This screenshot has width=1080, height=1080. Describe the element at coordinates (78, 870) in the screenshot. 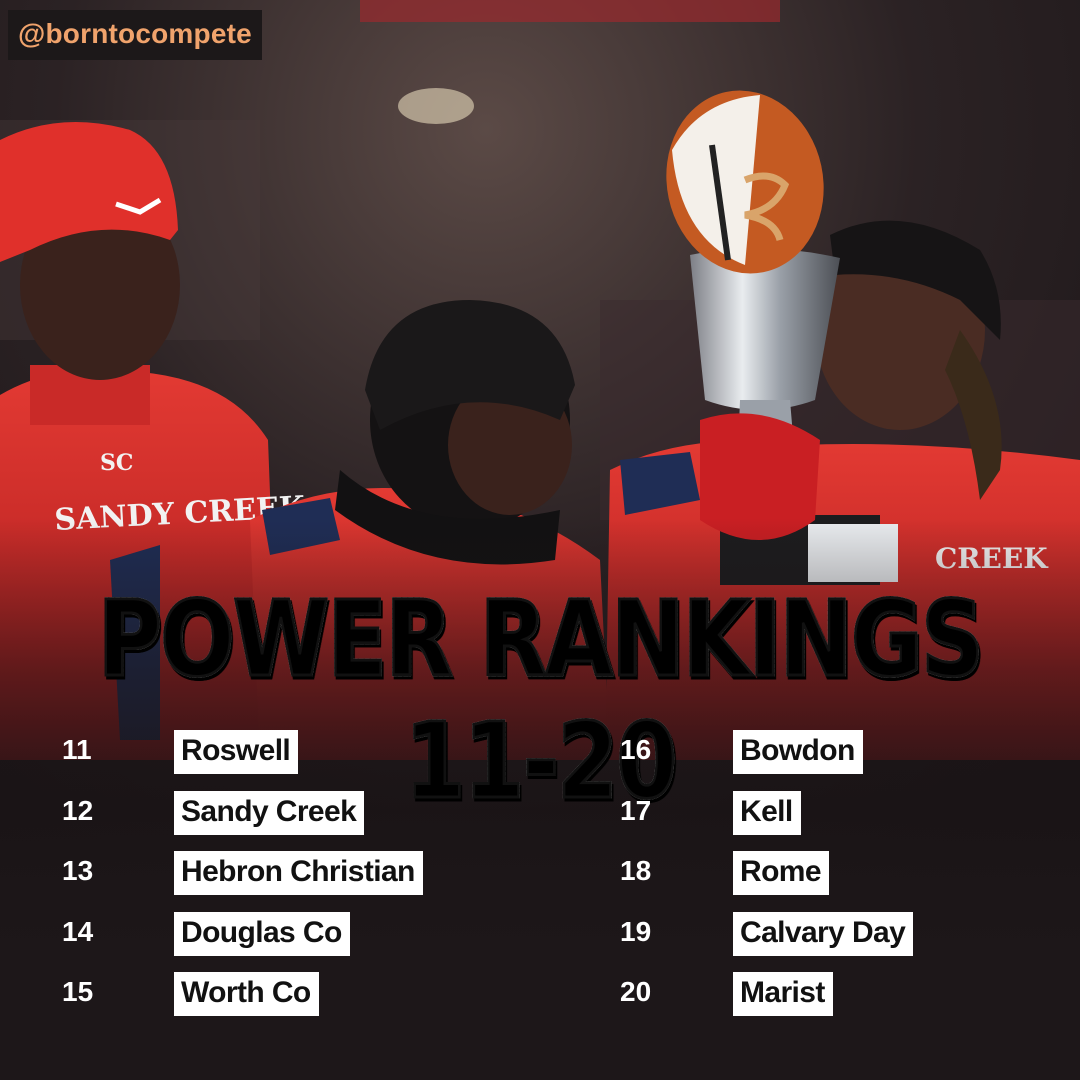

I see `rank-number: 13` at that location.